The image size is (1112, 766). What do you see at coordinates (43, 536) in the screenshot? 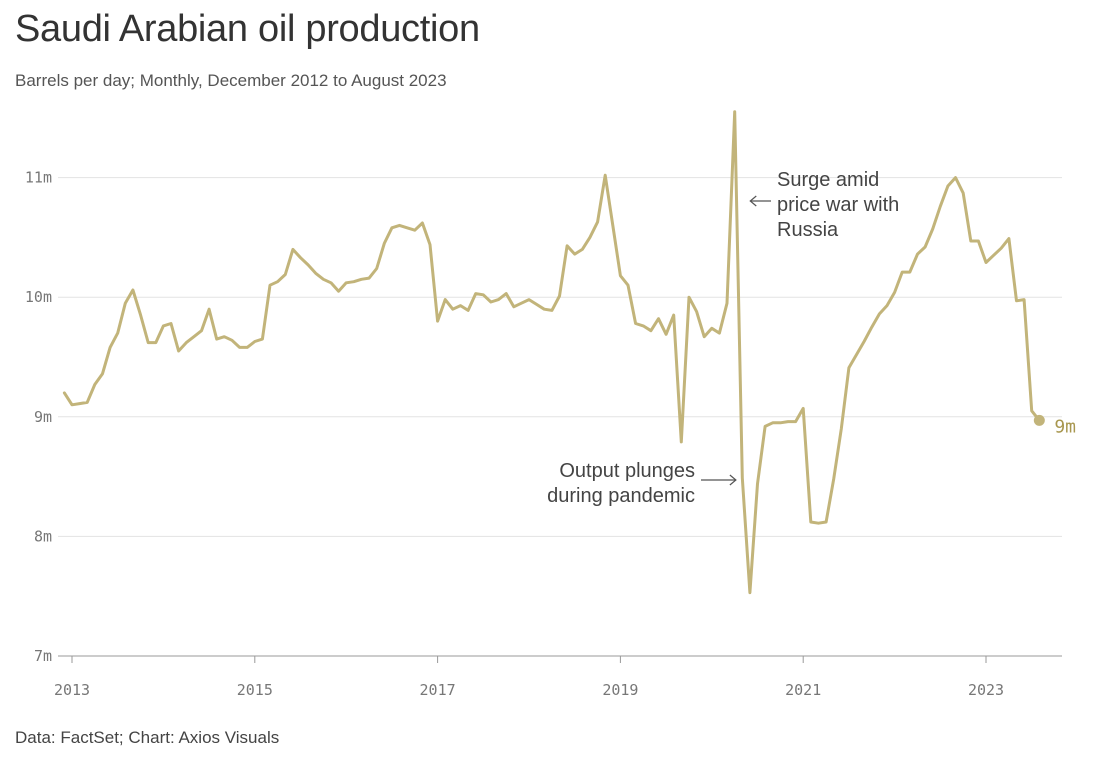
I see `y-tick-label: 8m` at bounding box center [43, 536].